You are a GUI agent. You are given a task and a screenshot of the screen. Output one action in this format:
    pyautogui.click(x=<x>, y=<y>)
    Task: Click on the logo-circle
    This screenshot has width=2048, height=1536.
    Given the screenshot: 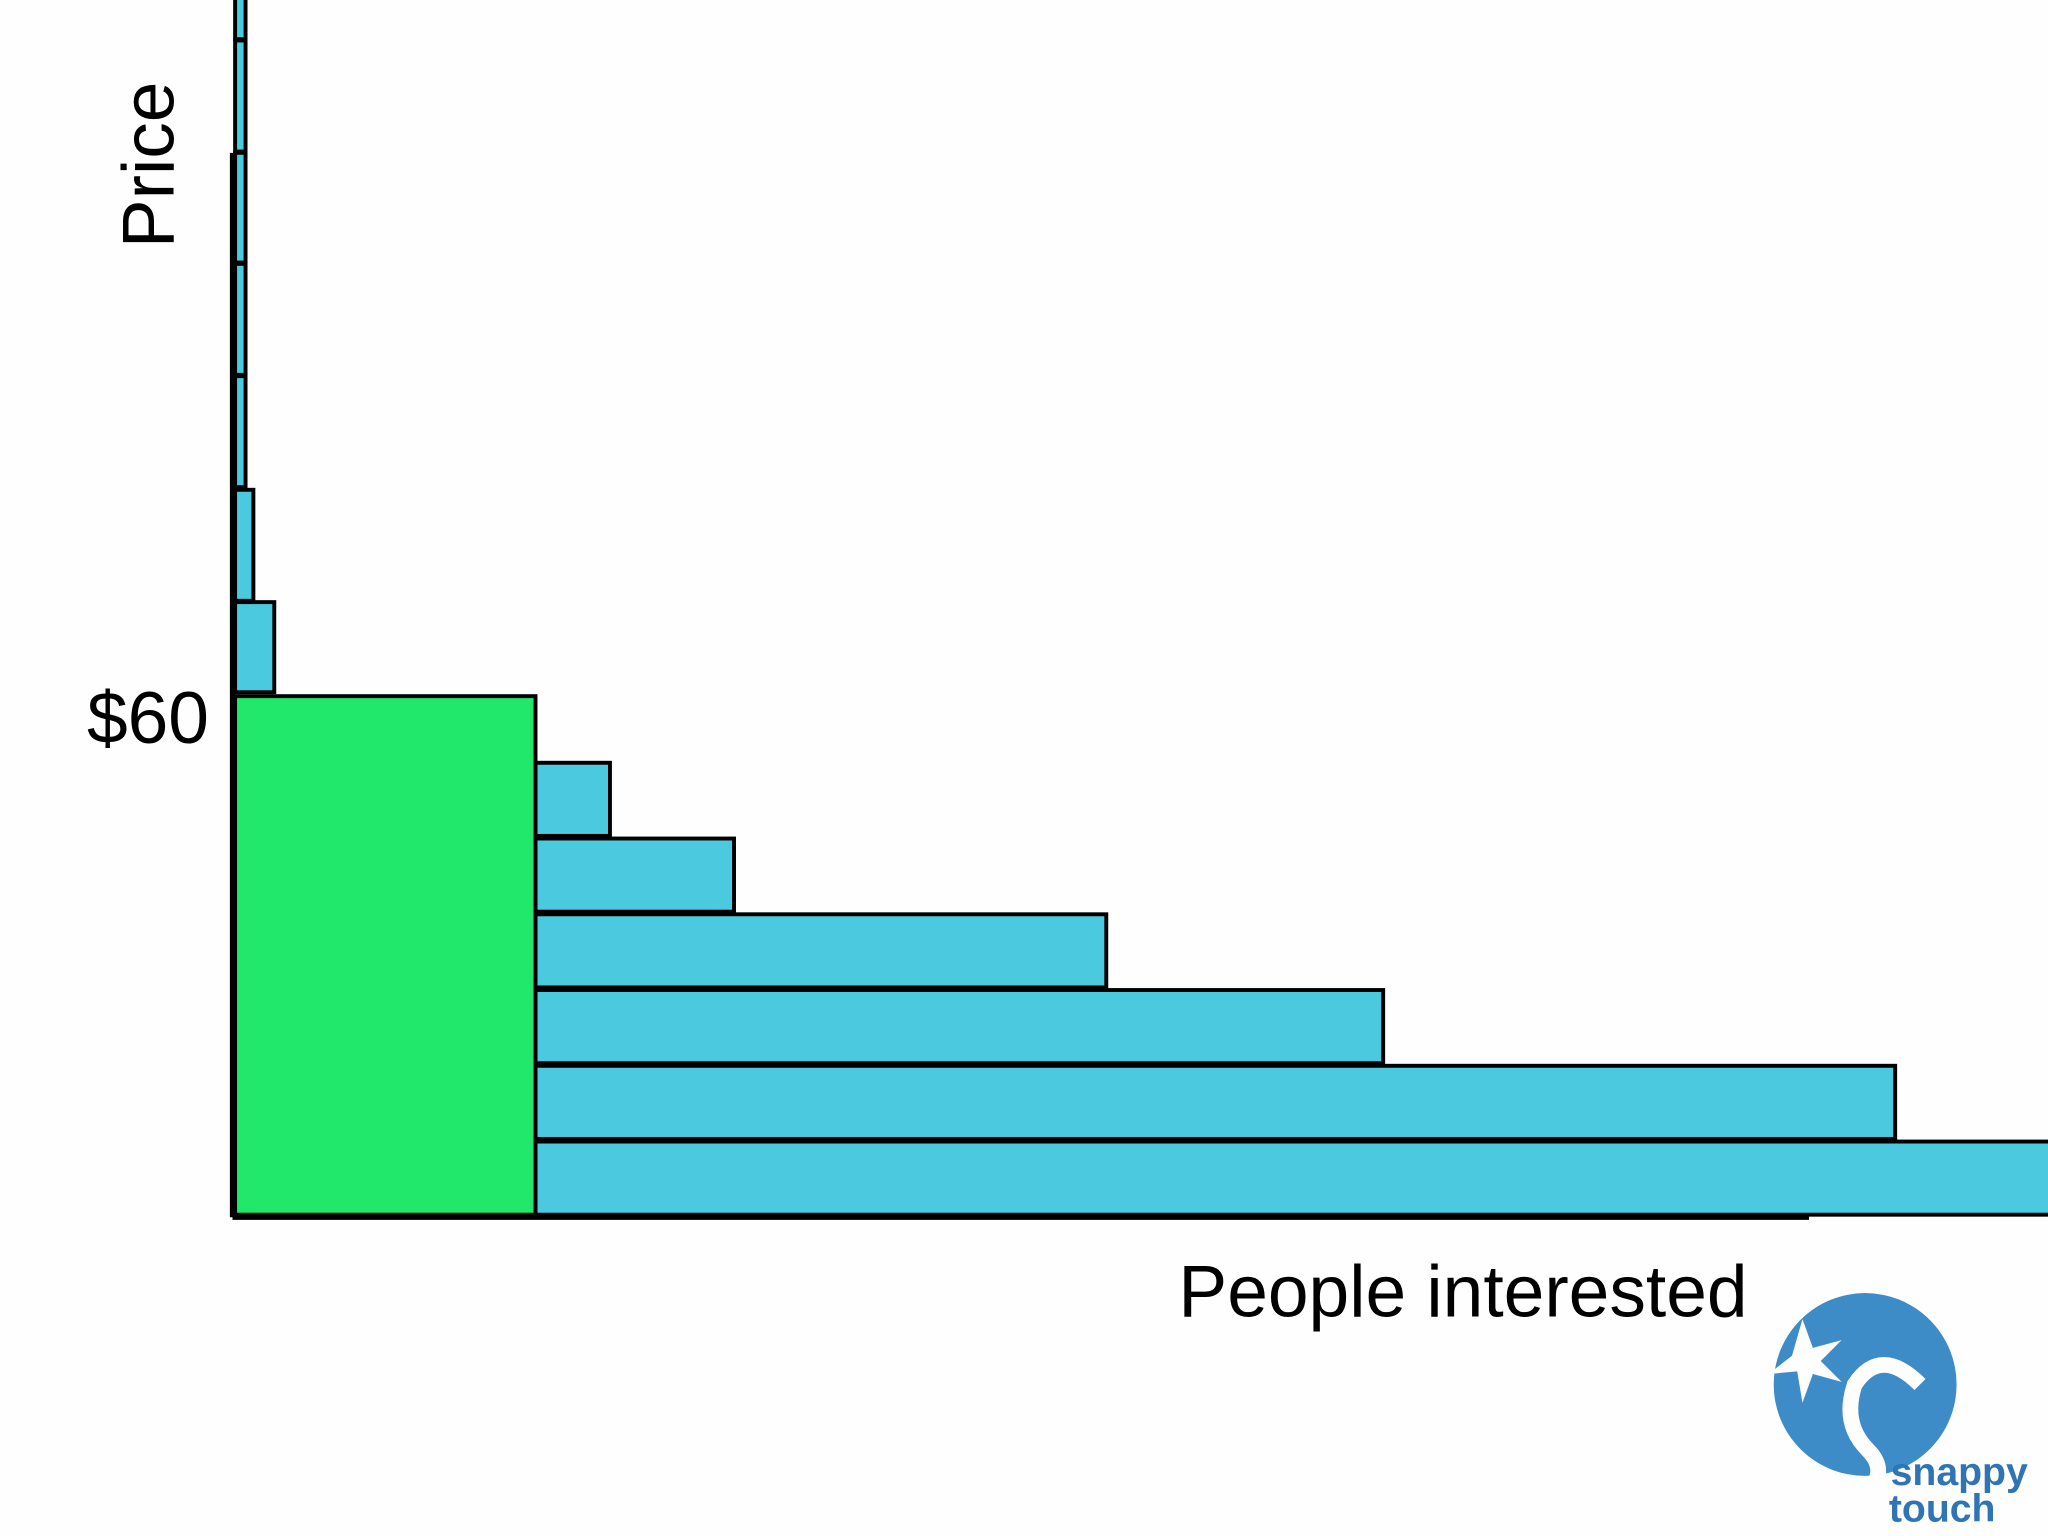 What is the action you would take?
    pyautogui.click(x=1865, y=1384)
    